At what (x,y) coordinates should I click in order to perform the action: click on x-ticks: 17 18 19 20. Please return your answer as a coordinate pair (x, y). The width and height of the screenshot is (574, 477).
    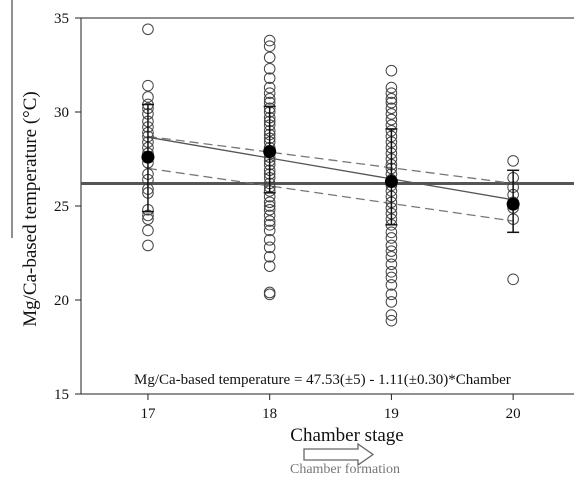
    Looking at the image, I should click on (330, 408).